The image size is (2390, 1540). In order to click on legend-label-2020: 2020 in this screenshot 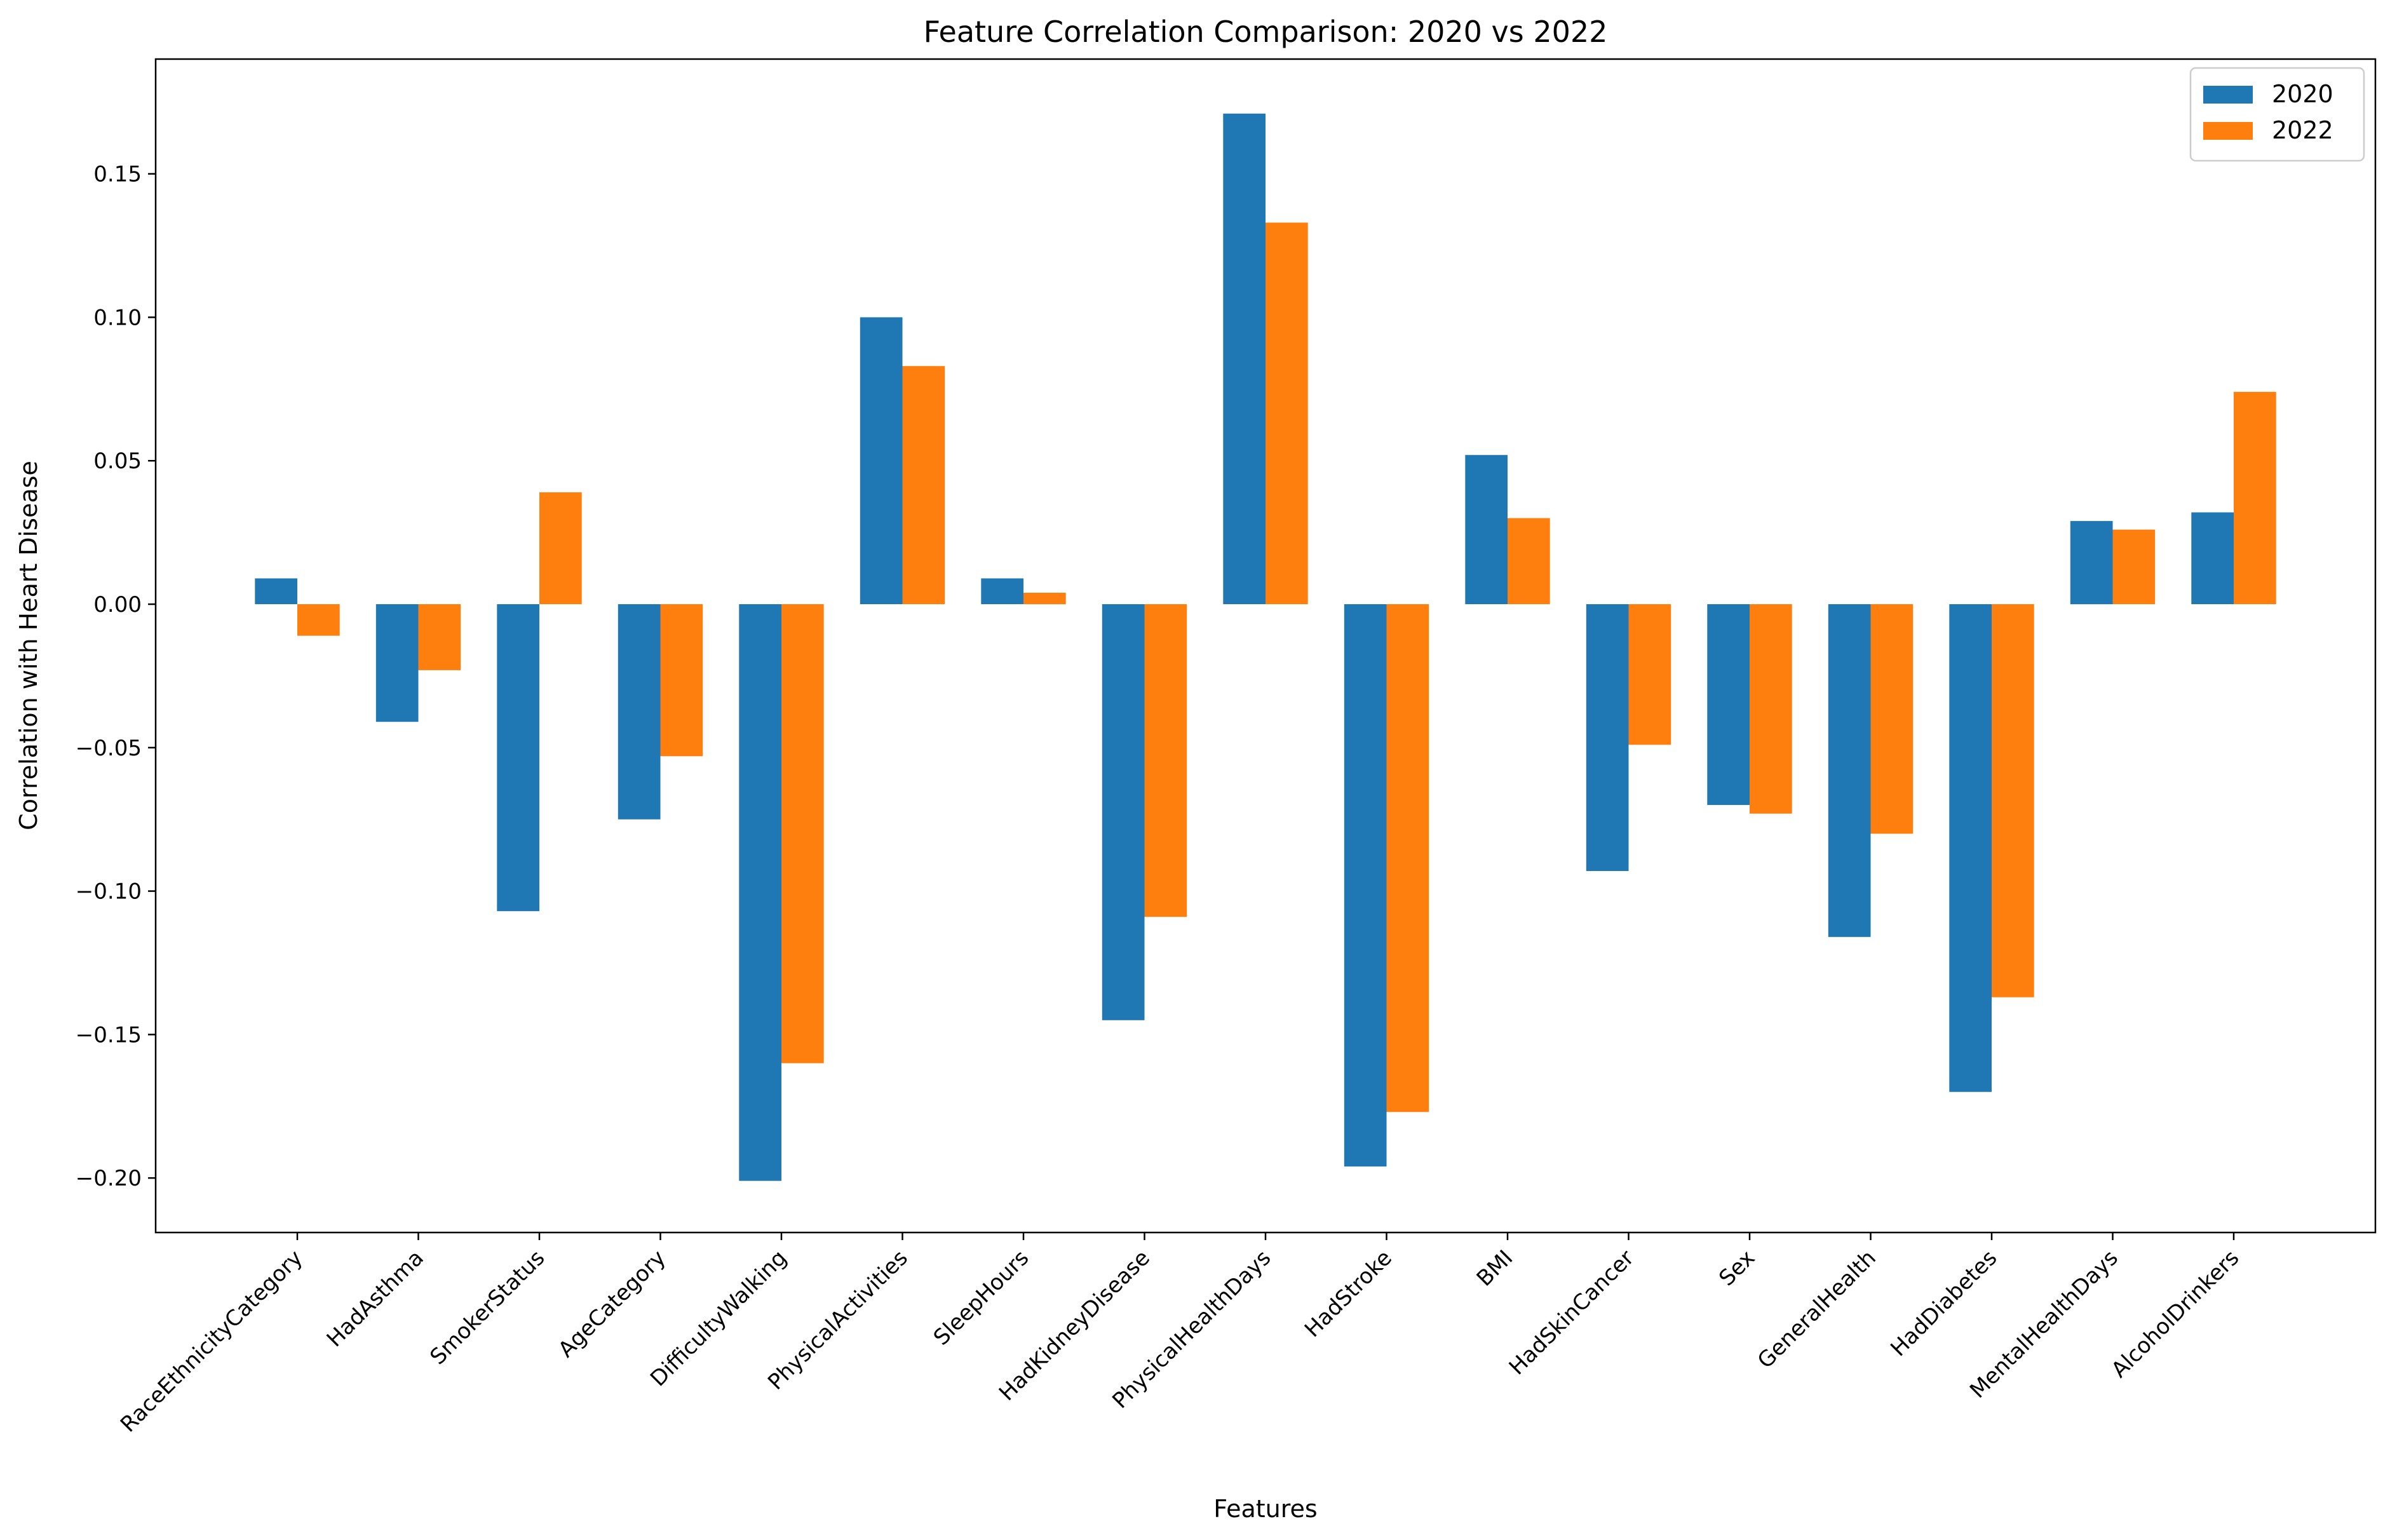, I will do `click(2302, 94)`.